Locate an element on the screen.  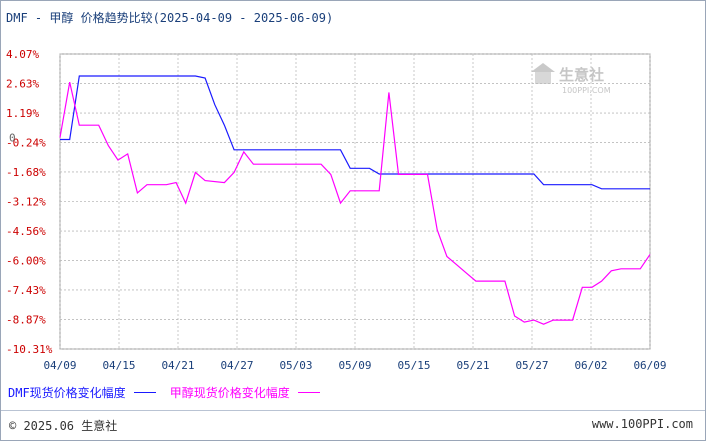
legend-item-dmf: DMF现货价格变化幅度 is located at coordinates (82, 392).